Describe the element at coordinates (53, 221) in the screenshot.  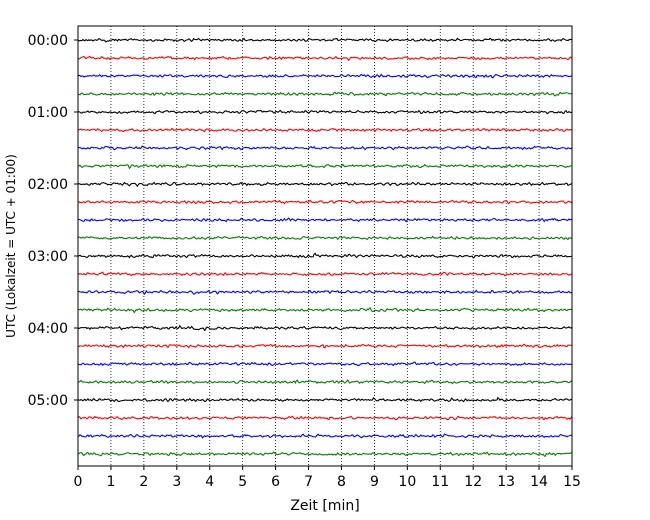
I see `y-axis-ticks: 00:00 01:00 02:00 03:00 04:00 05:00` at that location.